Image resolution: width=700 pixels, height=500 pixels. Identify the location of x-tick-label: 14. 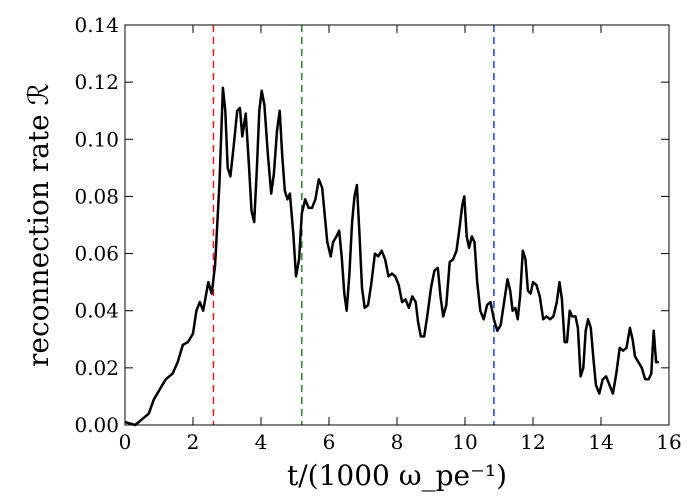
(600, 442).